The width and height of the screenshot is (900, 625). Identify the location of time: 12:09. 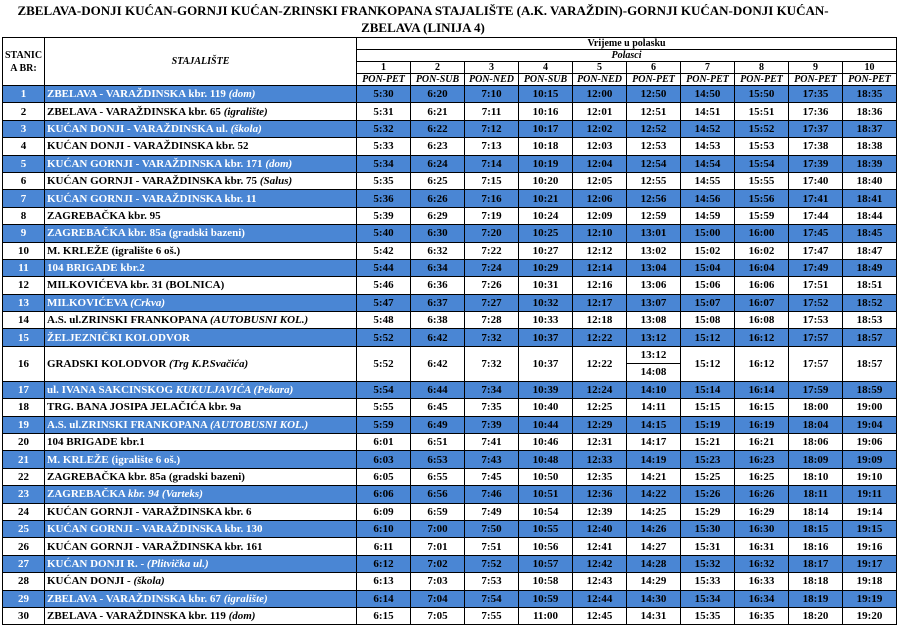
(599, 216).